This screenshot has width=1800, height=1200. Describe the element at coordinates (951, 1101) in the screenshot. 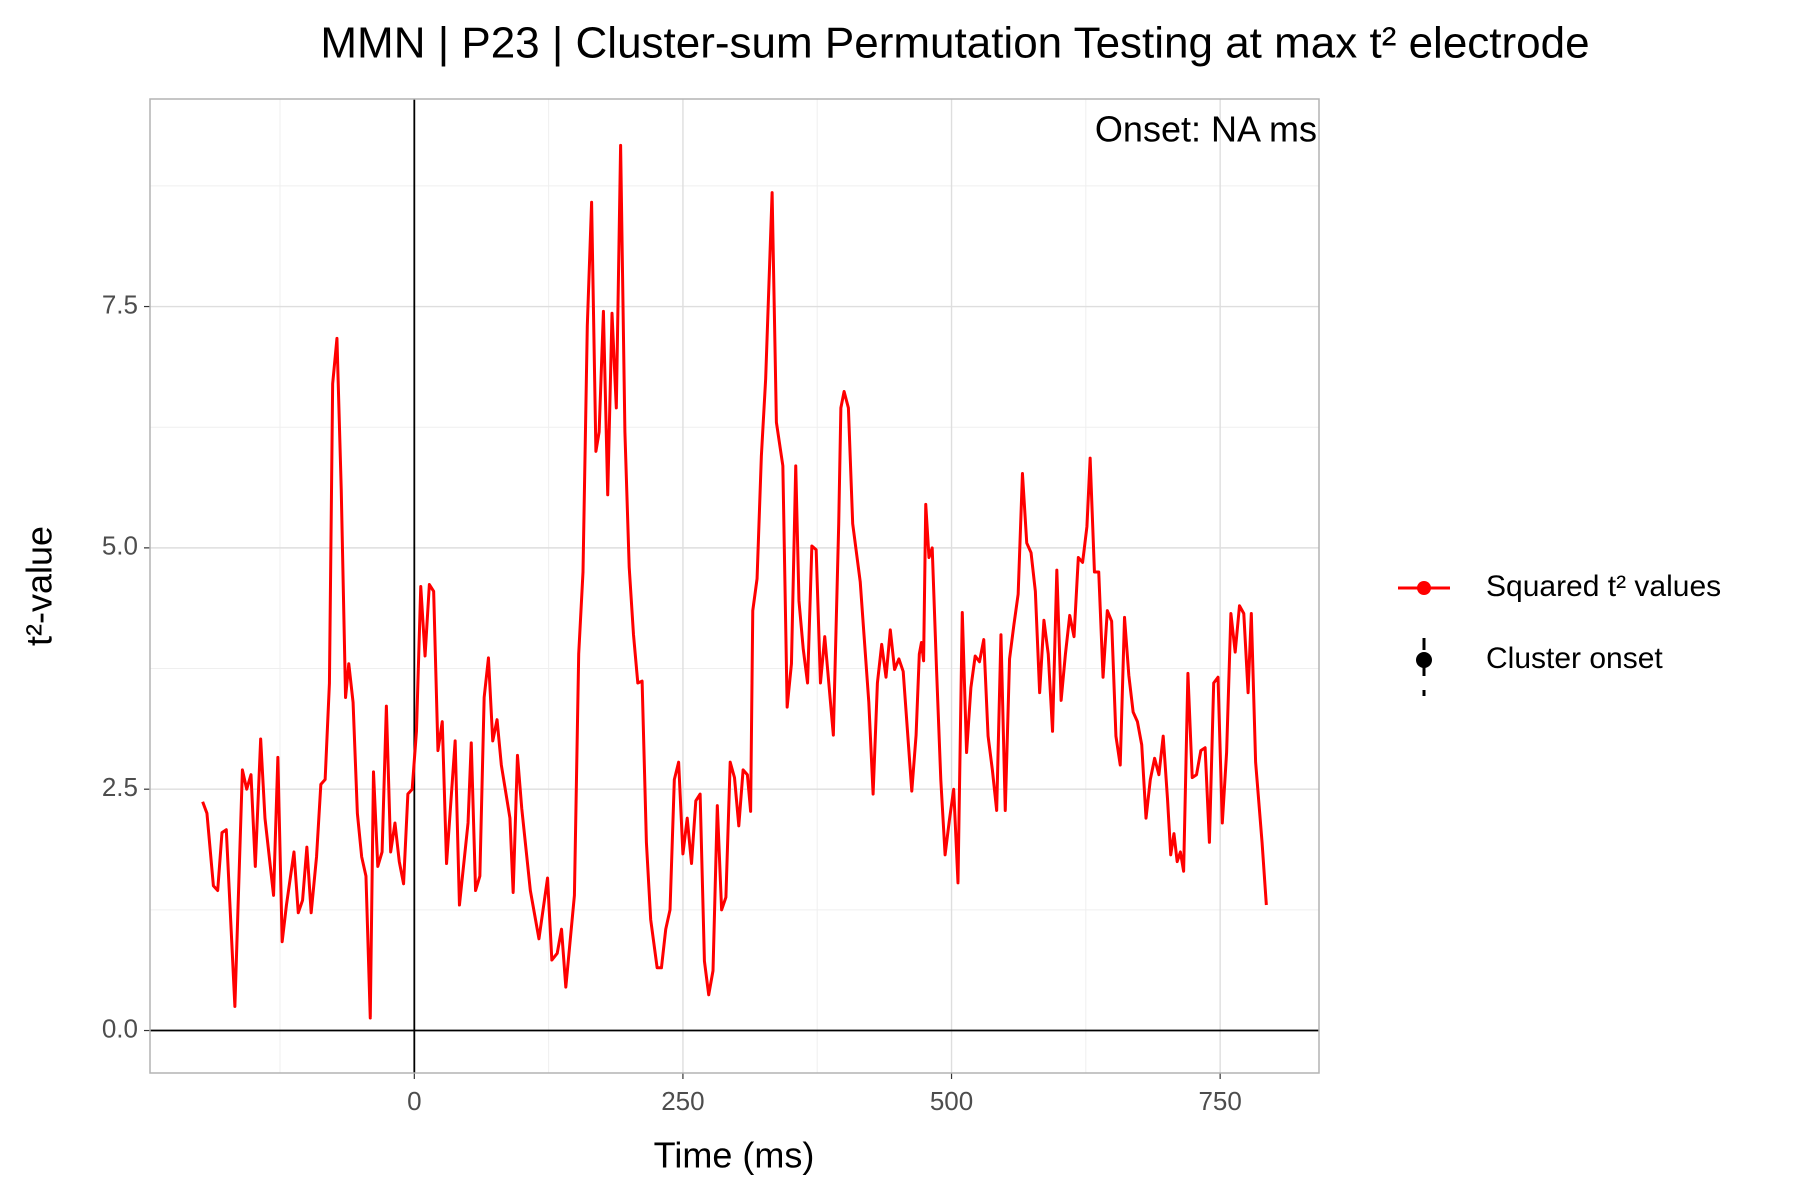

I see `x-tick-label: 500` at that location.